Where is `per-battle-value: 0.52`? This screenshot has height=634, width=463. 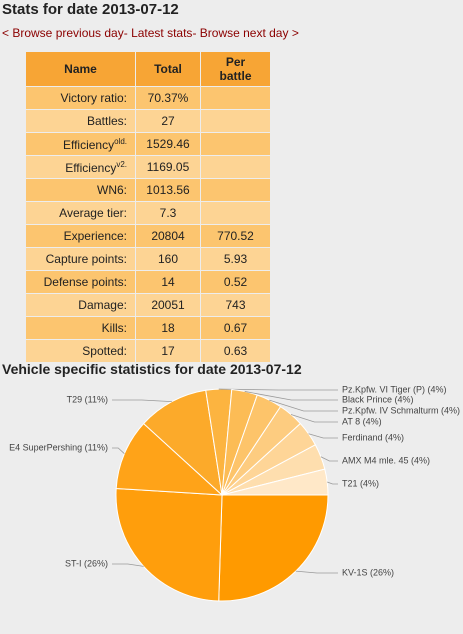
per-battle-value: 0.52 is located at coordinates (235, 282).